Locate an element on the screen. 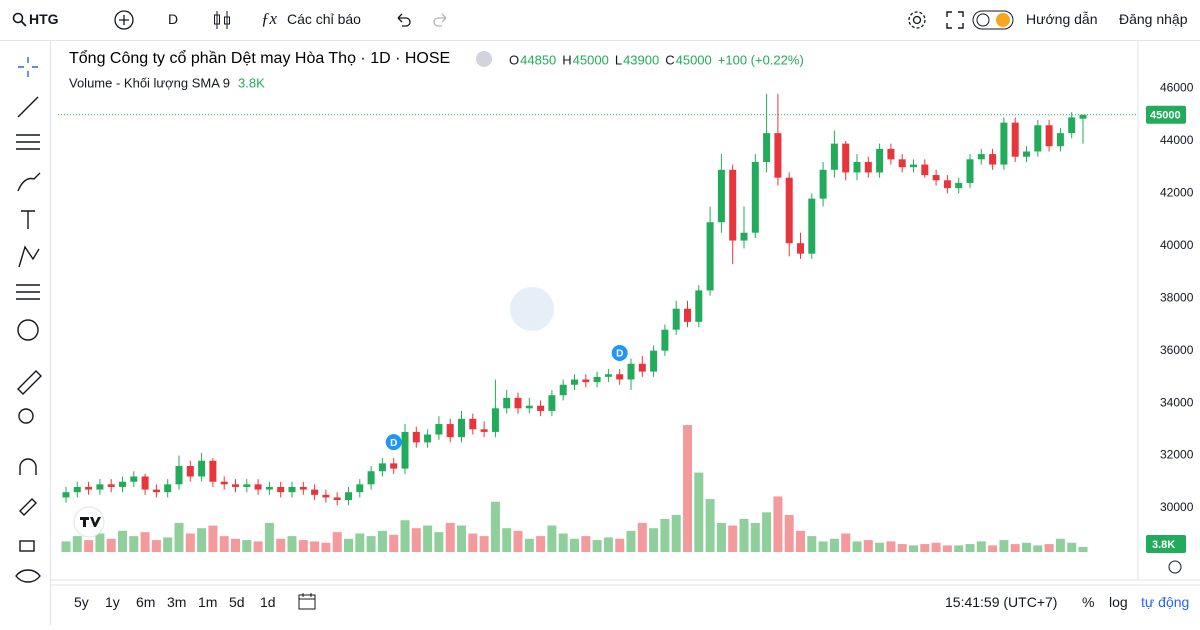 The width and height of the screenshot is (1200, 630). indicators: Các chỉ báo is located at coordinates (324, 19).